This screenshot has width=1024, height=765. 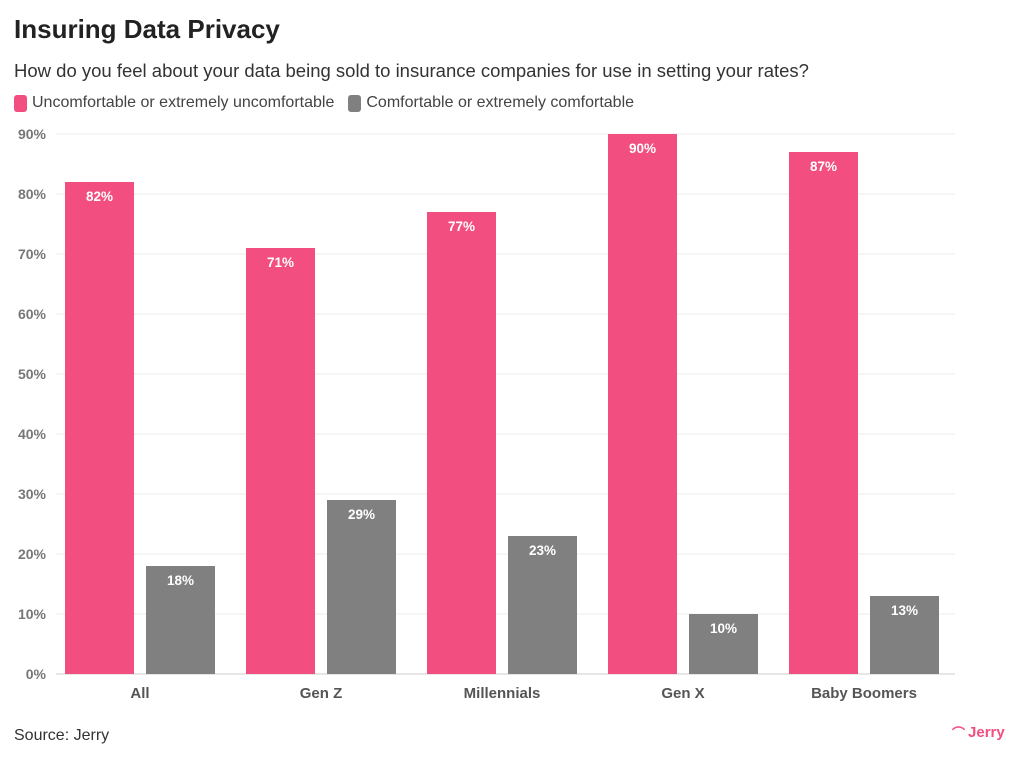 What do you see at coordinates (32, 554) in the screenshot?
I see `y-tick-label: 20%` at bounding box center [32, 554].